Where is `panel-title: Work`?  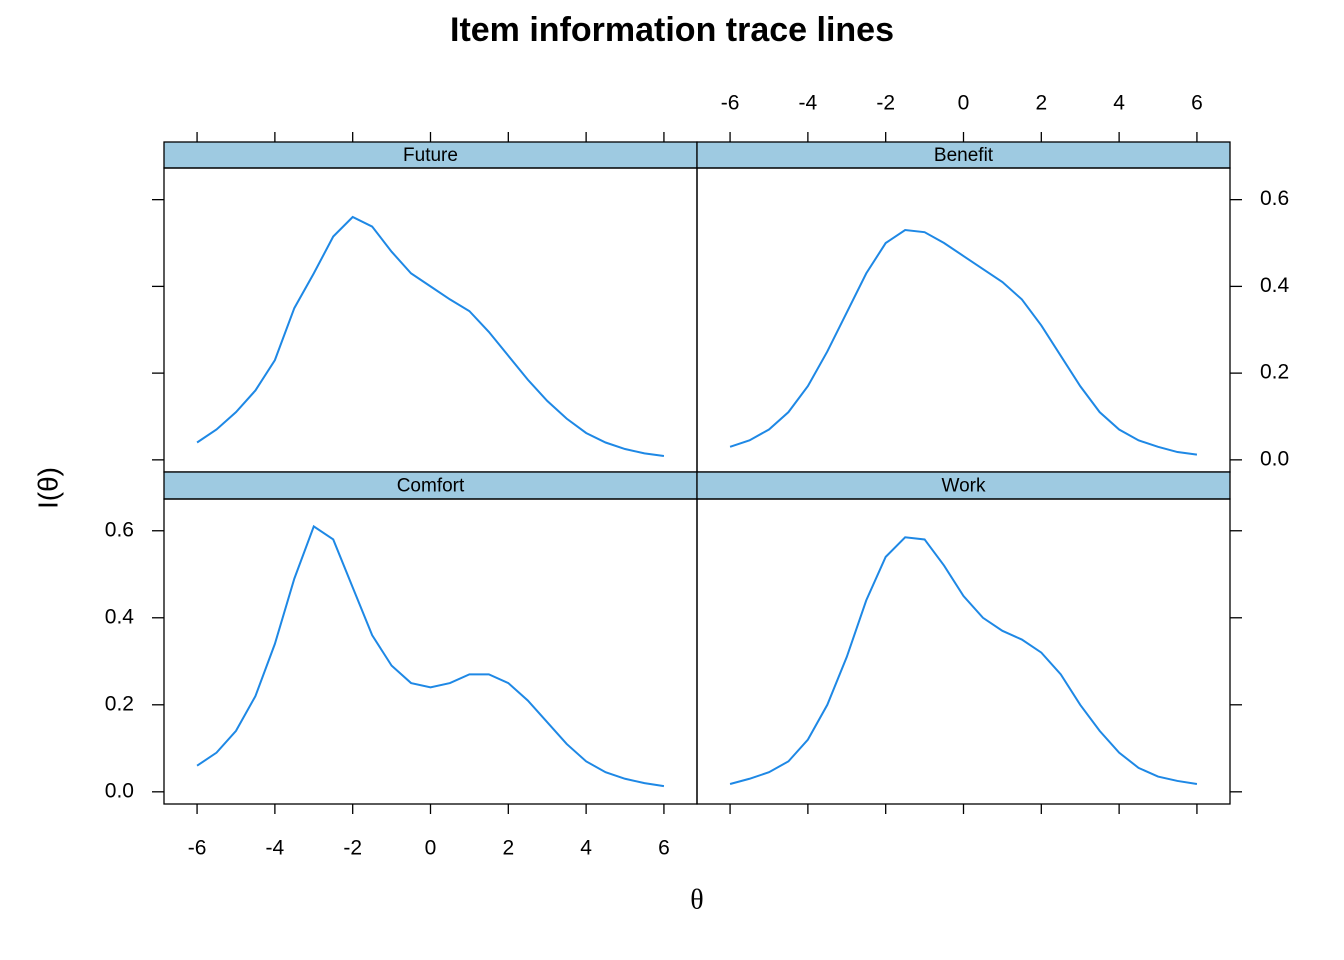
panel-title: Work is located at coordinates (964, 486).